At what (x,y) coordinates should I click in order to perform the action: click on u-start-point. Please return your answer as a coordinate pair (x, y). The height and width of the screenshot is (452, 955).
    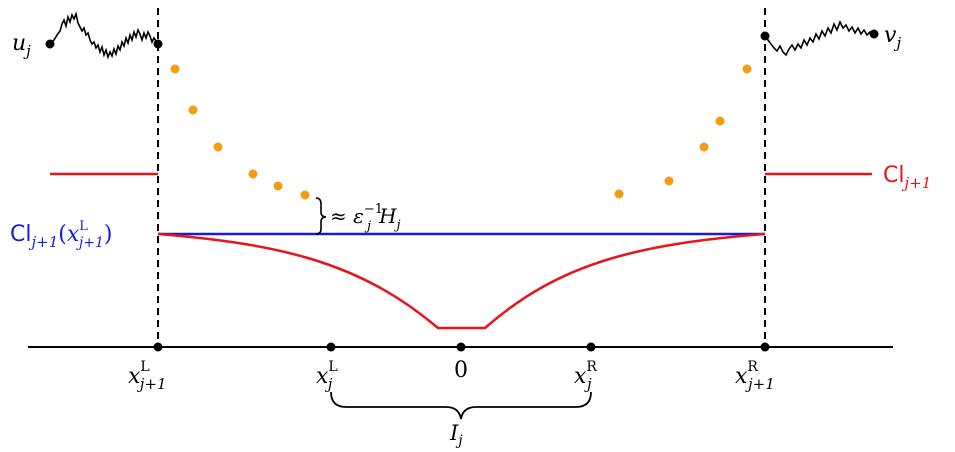
    Looking at the image, I should click on (50, 44).